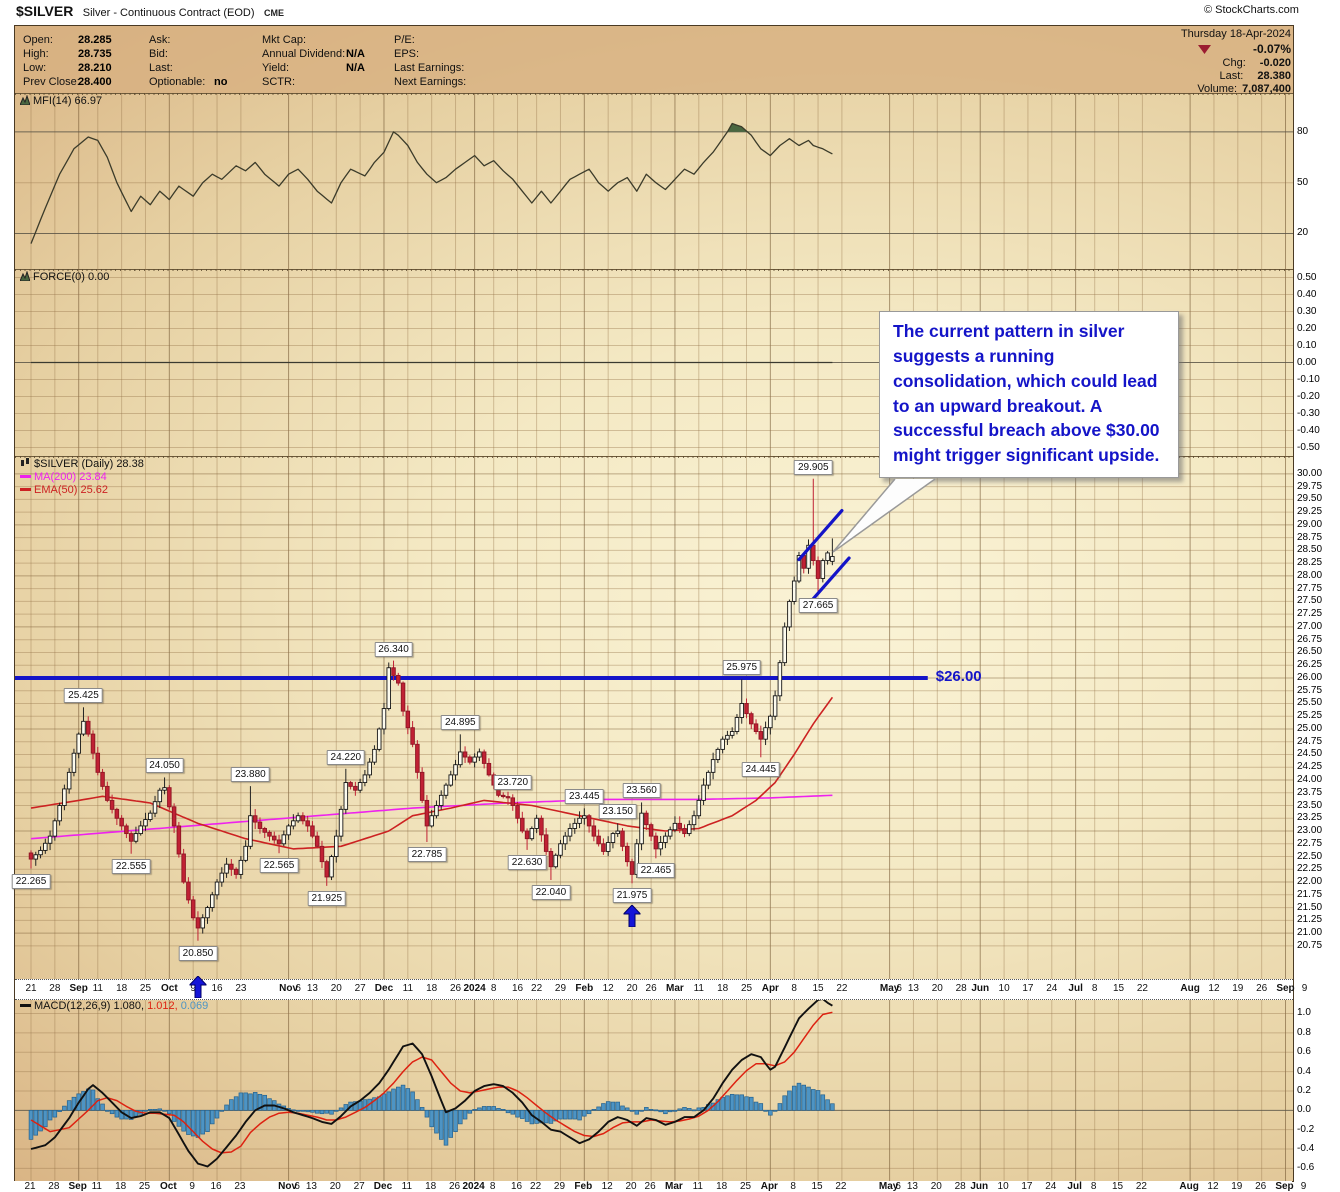  I want to click on axis-tick-label: -0.4, so click(1306, 1148).